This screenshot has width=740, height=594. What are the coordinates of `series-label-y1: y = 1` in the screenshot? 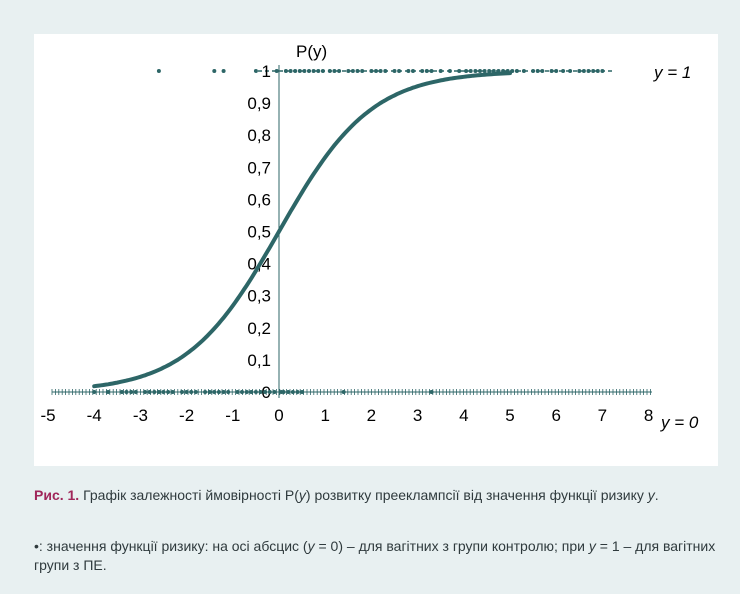 It's located at (672, 72).